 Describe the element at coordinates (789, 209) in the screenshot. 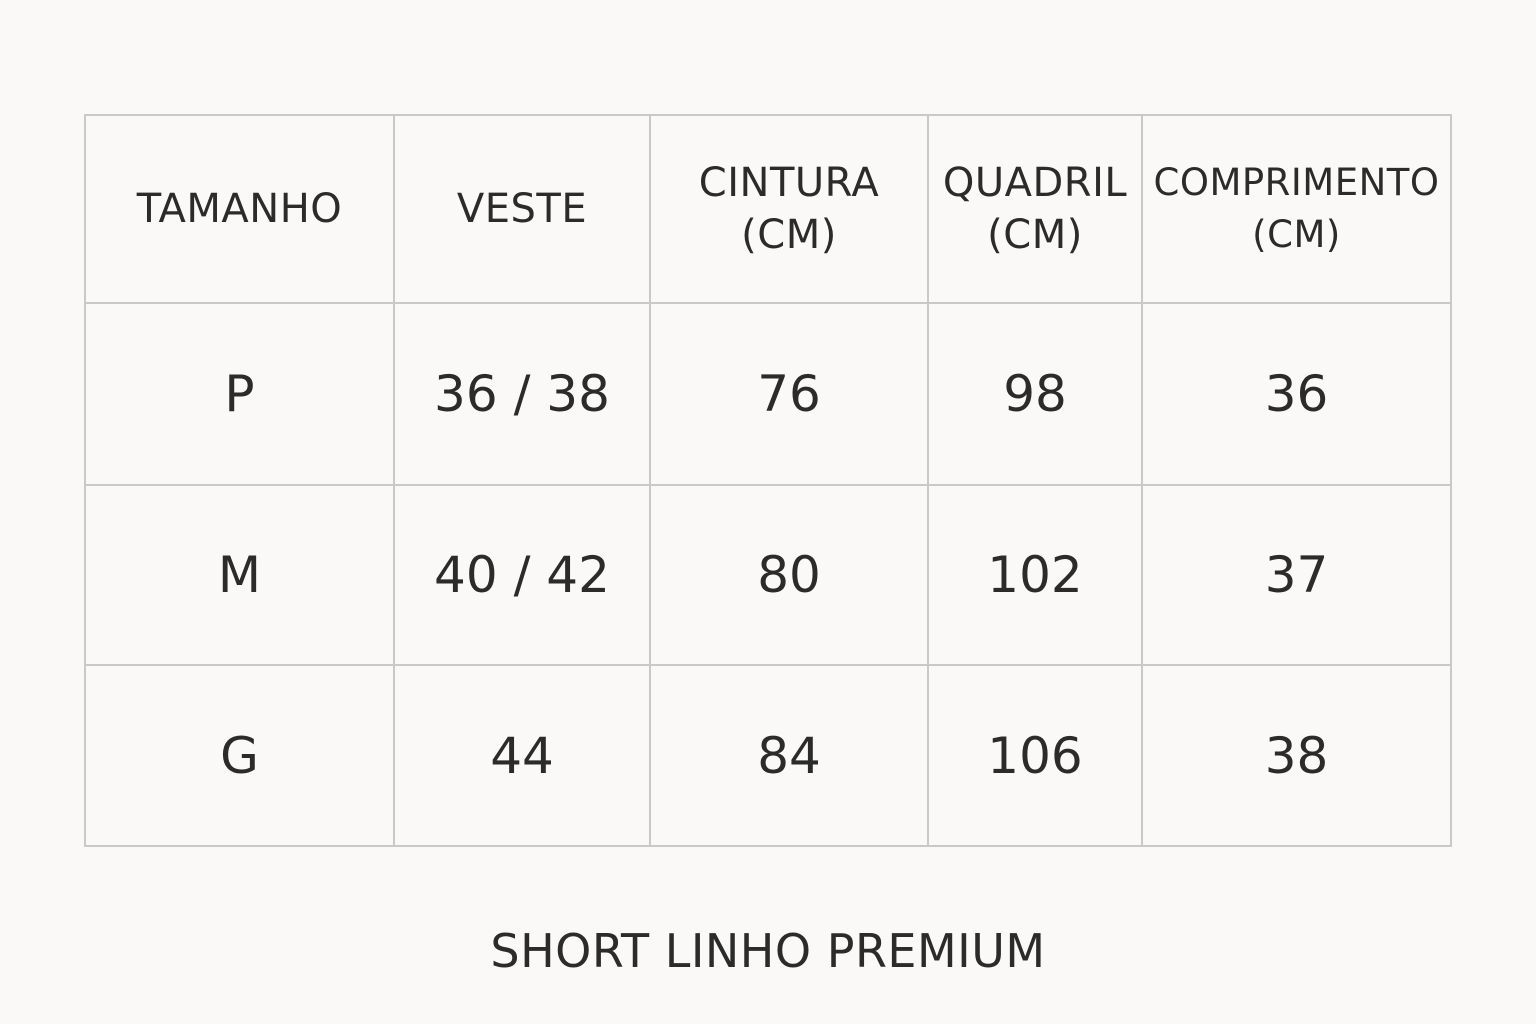

I see `header-cintura: CINTURA (CM)` at that location.